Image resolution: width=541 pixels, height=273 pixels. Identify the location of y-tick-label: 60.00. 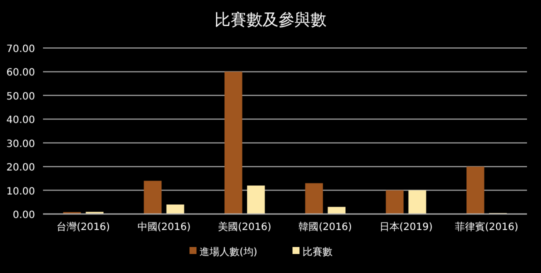
(20, 73).